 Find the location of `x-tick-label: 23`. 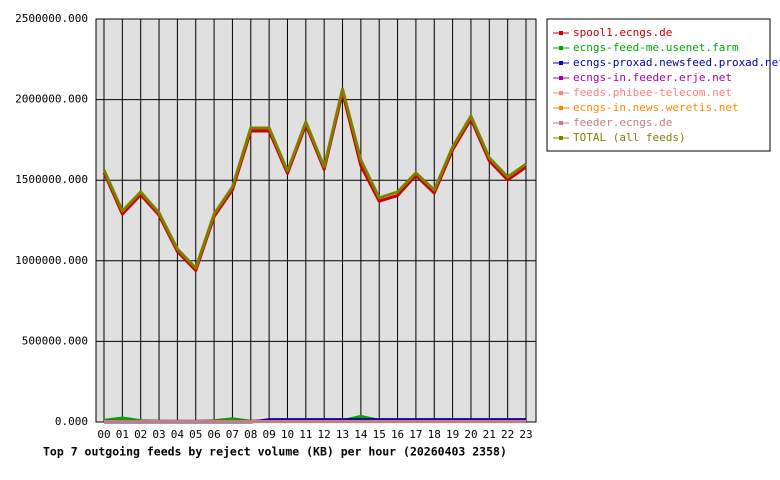

x-tick-label: 23 is located at coordinates (525, 434).